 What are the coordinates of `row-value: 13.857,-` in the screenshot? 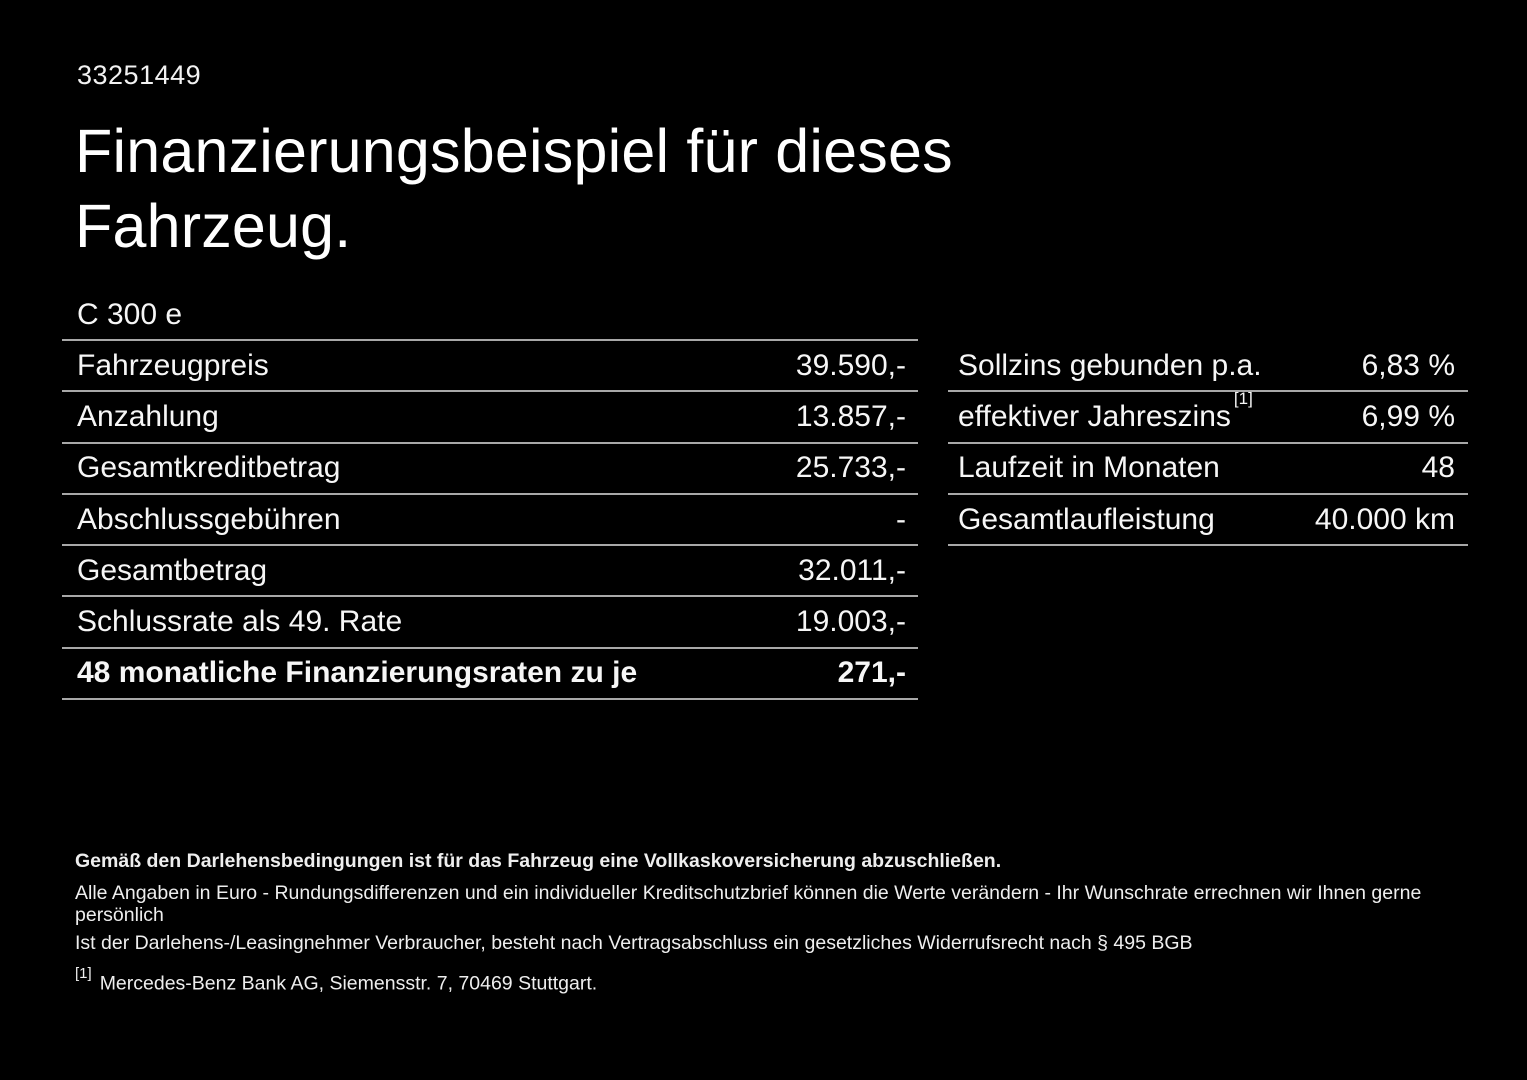 It's located at (850, 416).